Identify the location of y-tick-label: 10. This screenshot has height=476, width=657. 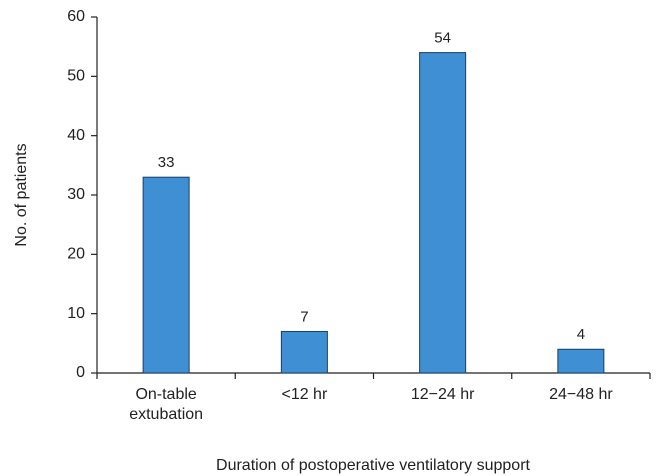
(76, 313).